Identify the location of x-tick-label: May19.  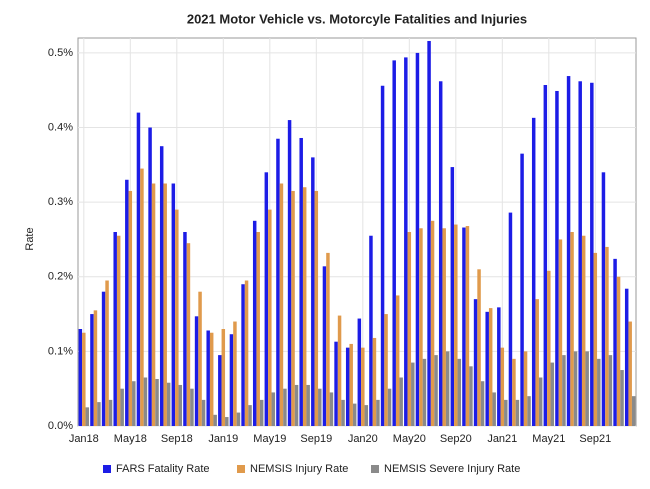
(269, 439).